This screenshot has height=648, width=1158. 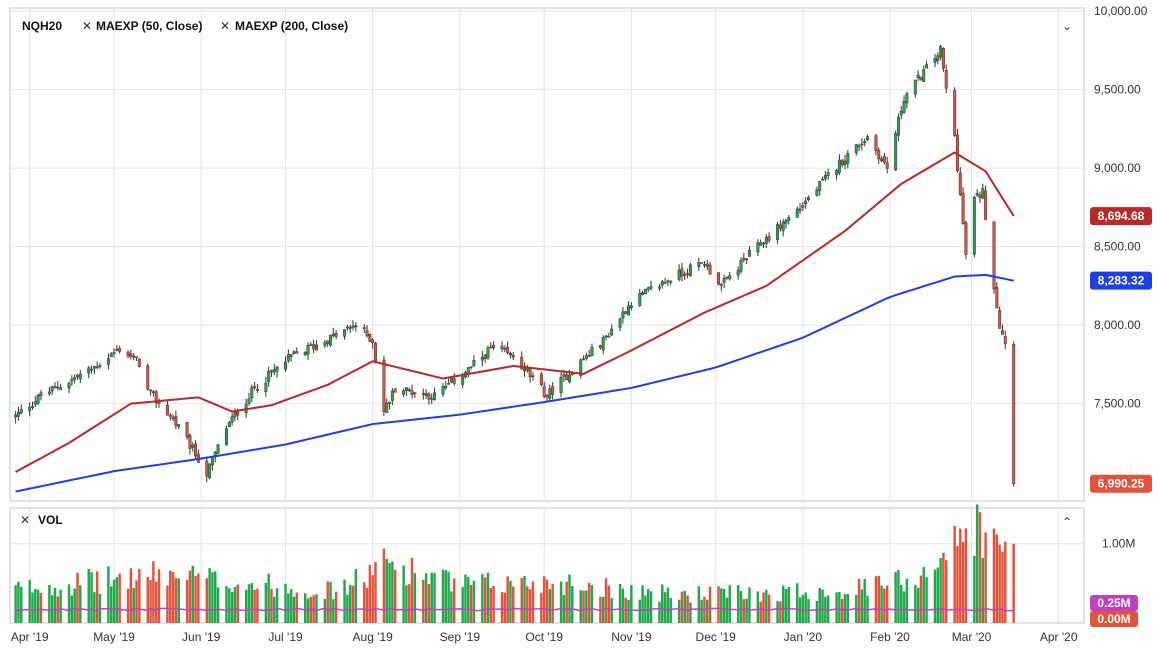 What do you see at coordinates (1117, 247) in the screenshot?
I see `y-tick-label: 8,500.00` at bounding box center [1117, 247].